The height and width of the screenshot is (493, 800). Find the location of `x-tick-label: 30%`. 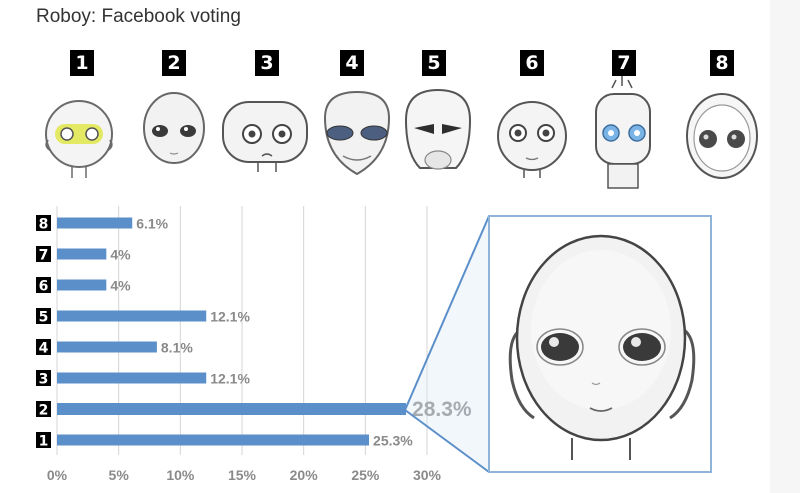

x-tick-label: 30% is located at coordinates (427, 475).